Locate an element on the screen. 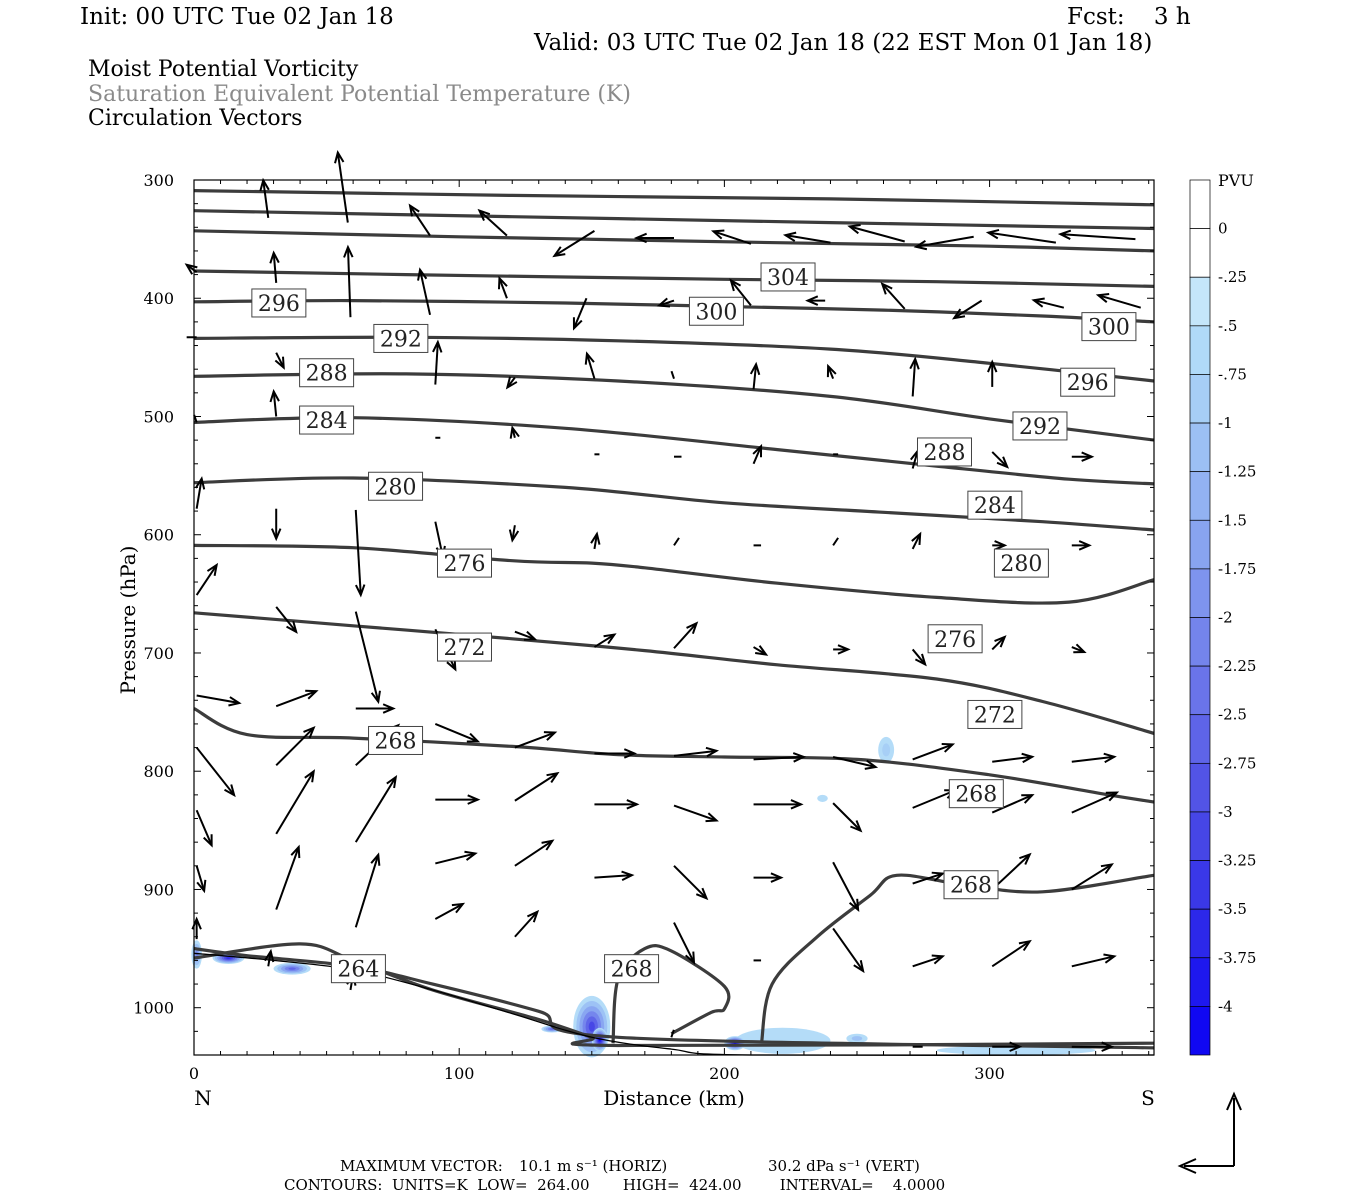 The width and height of the screenshot is (1350, 1200). contour-label-276: 276 is located at coordinates (464, 563).